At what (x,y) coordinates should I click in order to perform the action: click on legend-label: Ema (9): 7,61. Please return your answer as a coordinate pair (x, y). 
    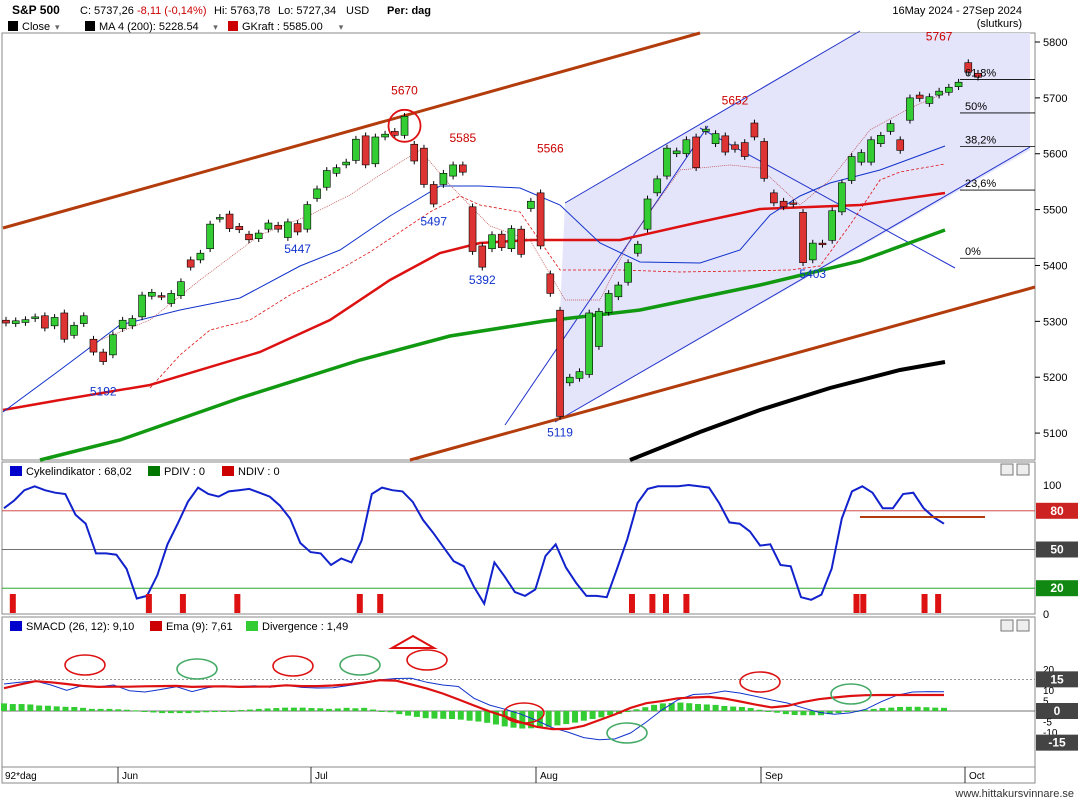
    Looking at the image, I should click on (199, 627).